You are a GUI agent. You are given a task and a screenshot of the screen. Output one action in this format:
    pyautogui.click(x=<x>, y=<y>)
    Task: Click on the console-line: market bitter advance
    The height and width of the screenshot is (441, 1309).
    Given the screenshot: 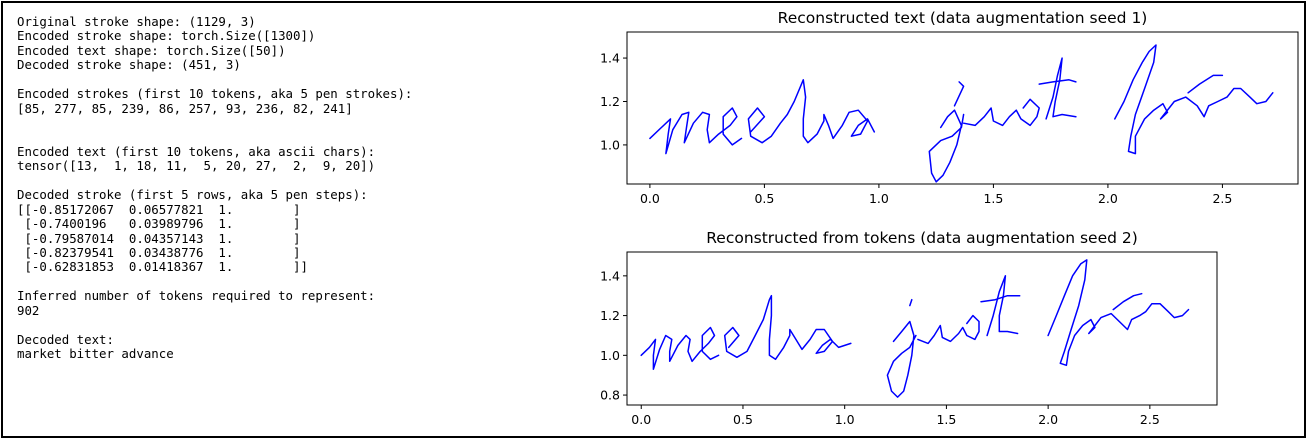 What is the action you would take?
    pyautogui.click(x=95, y=354)
    